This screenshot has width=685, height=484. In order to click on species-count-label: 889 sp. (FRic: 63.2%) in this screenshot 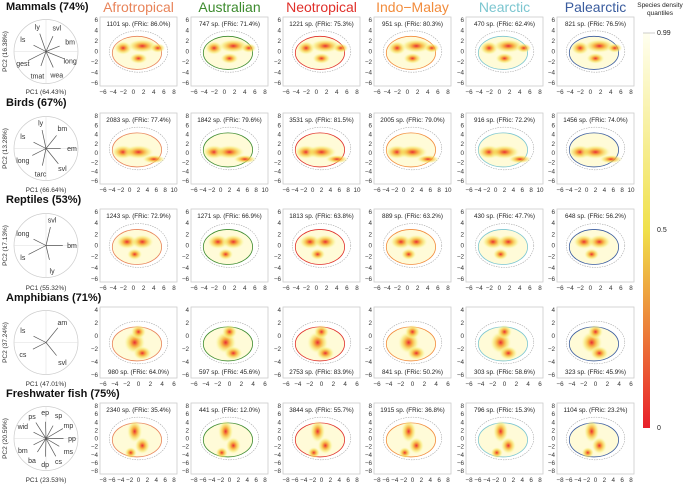, I will do `click(412, 216)`.